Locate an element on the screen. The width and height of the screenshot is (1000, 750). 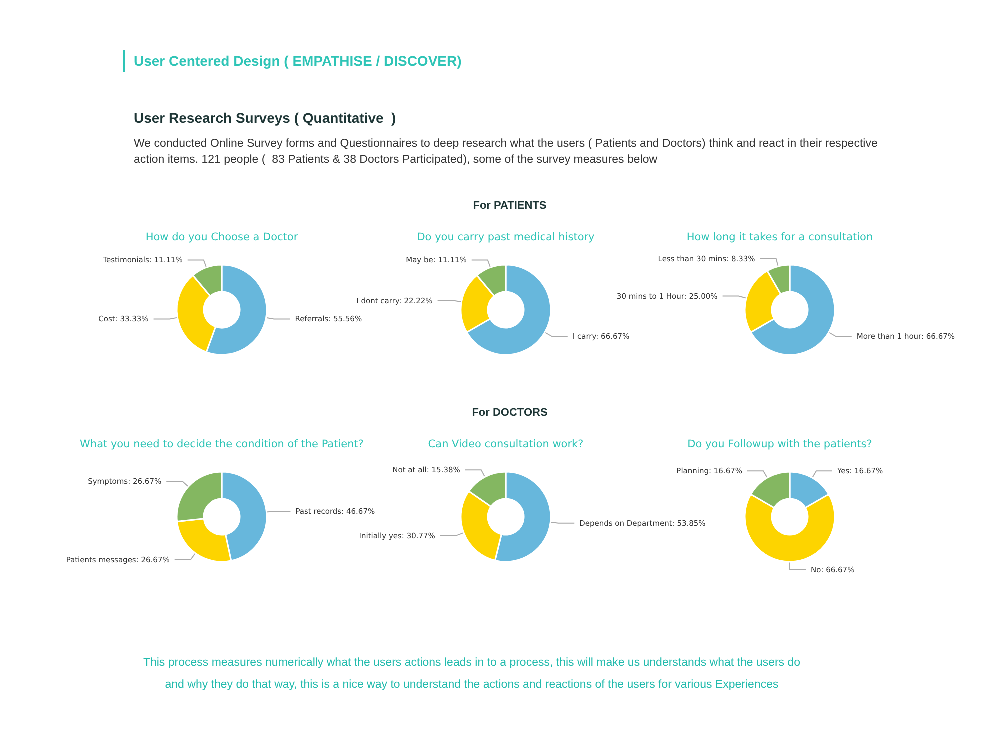
text: This process measures numerically what the users actions leads in to a process, this will make us understands what the users do and why they do that way, this is a nice way to understand the actions and reactions of the users for various Experiences is located at coordinates (472, 674).